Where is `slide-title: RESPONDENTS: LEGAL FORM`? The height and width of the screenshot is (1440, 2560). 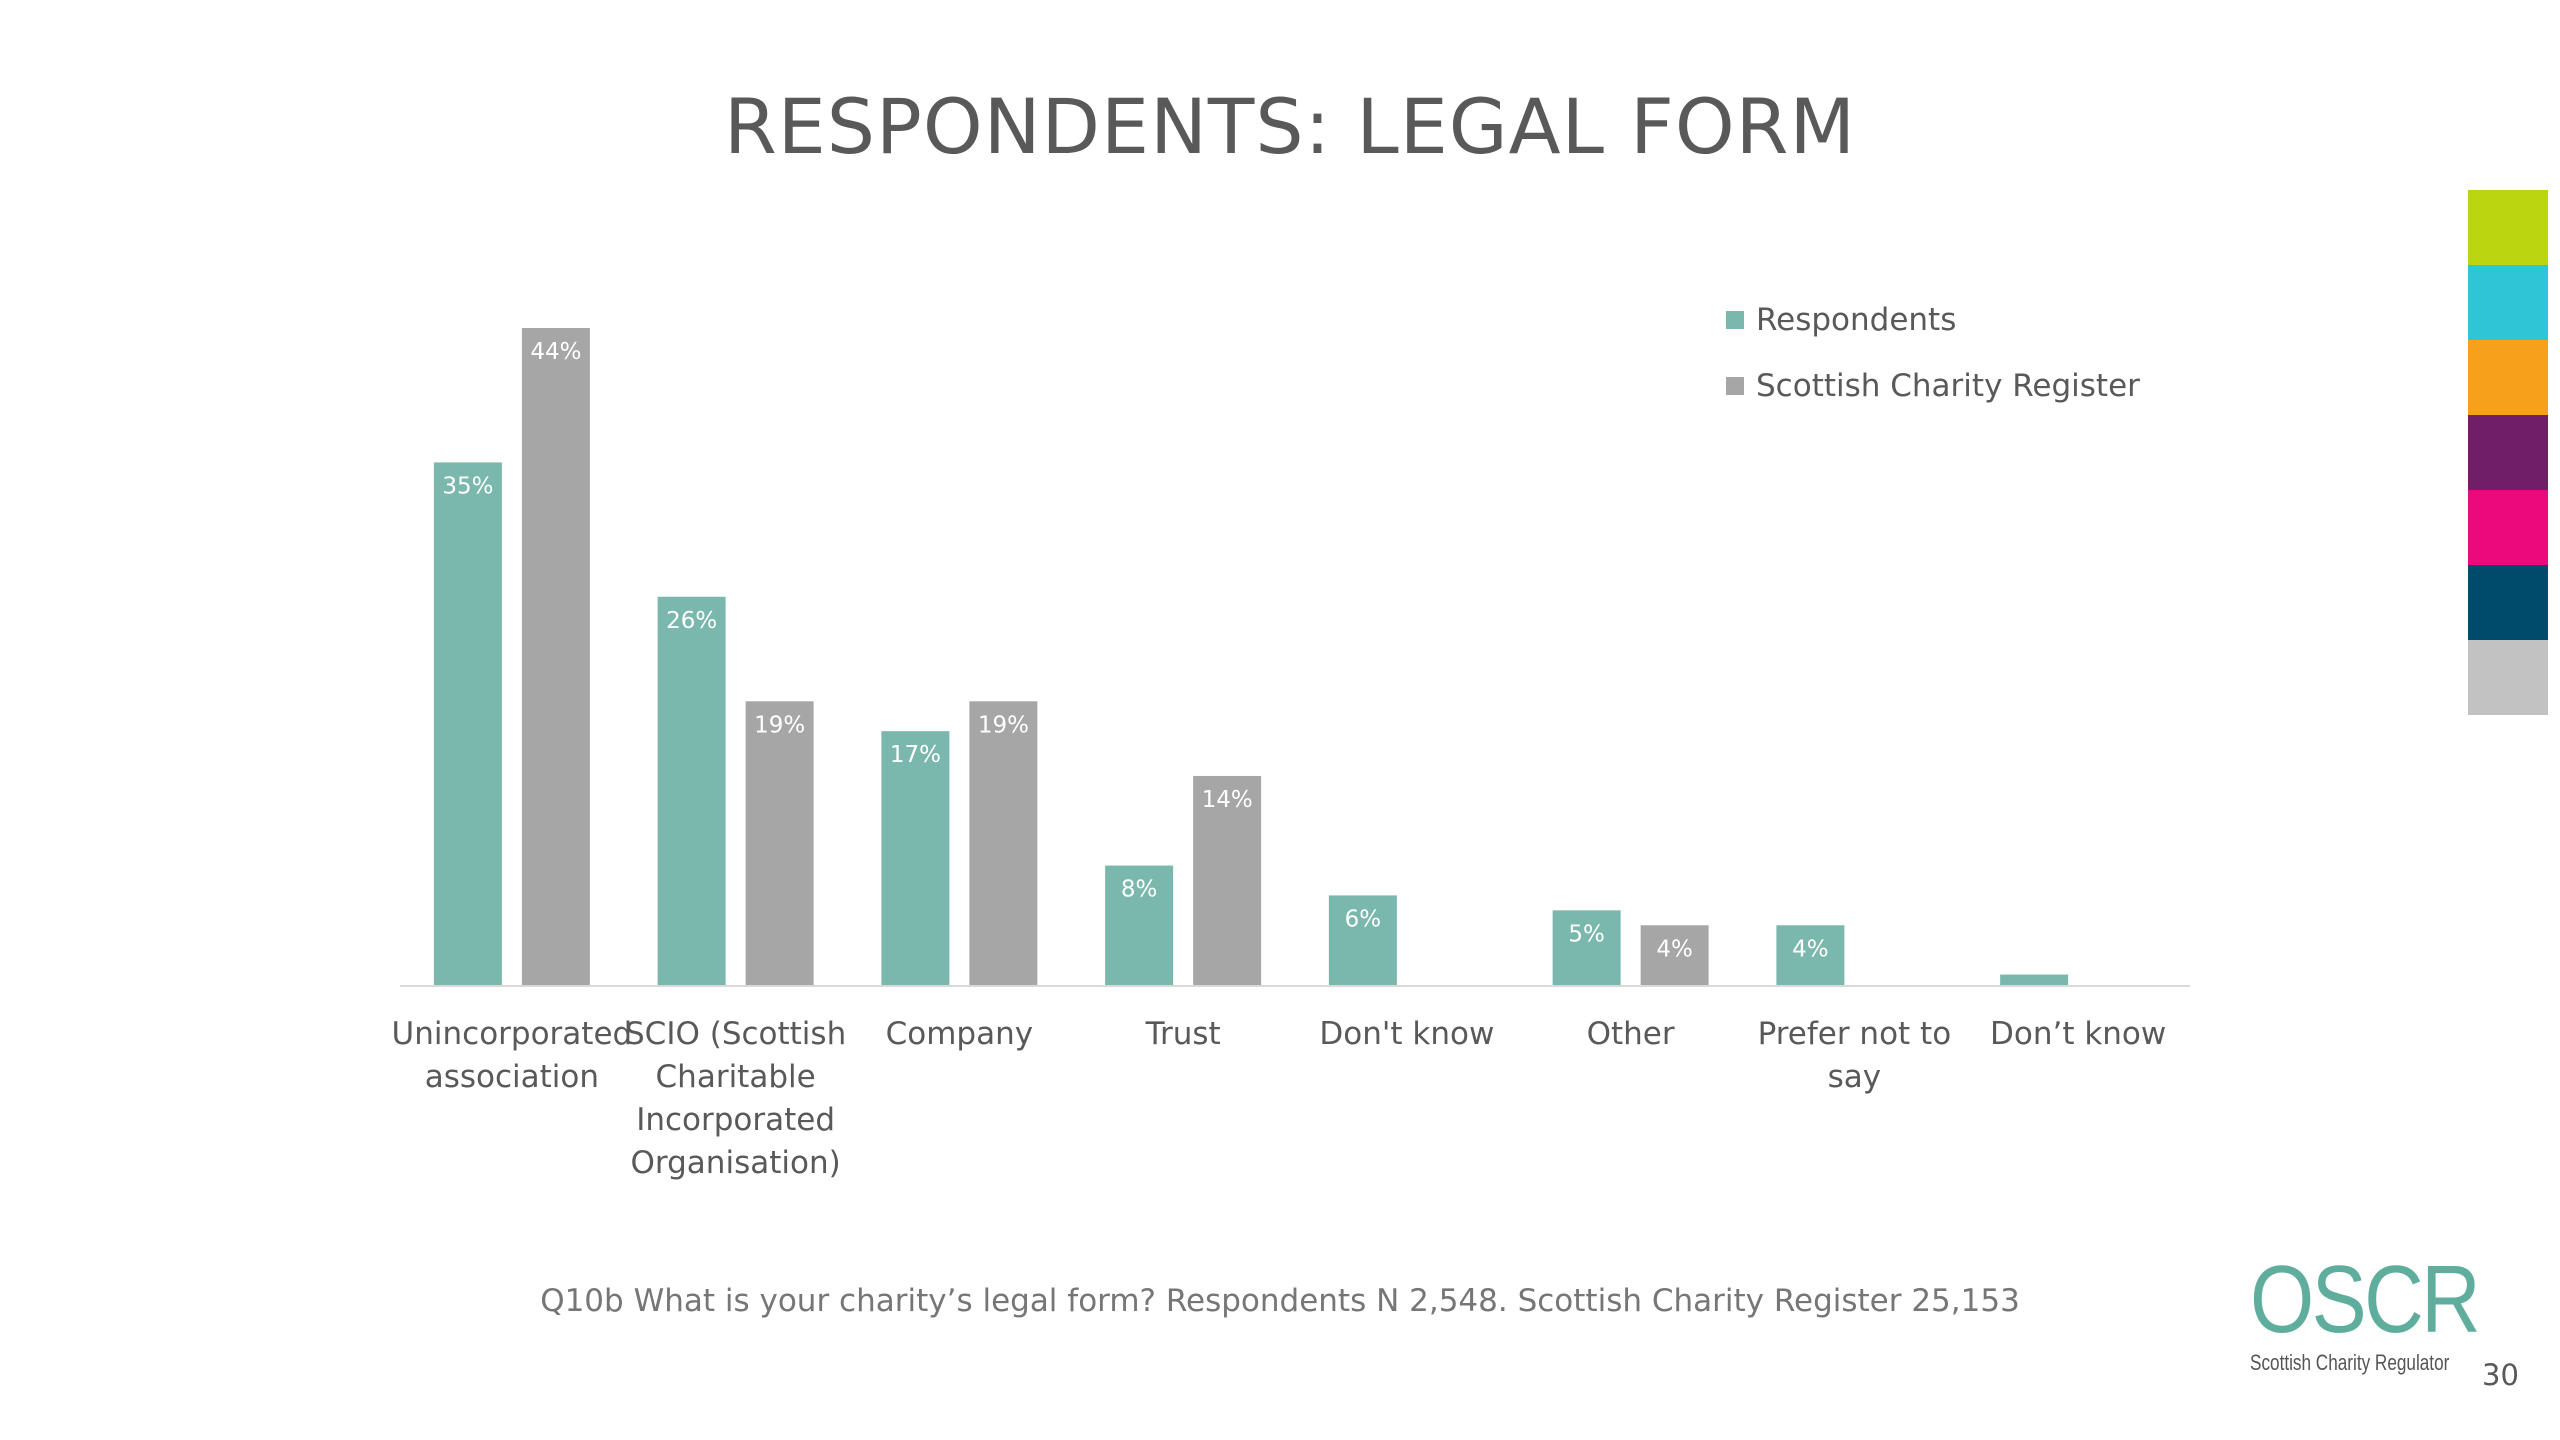
slide-title: RESPONDENTS: LEGAL FORM is located at coordinates (1290, 126).